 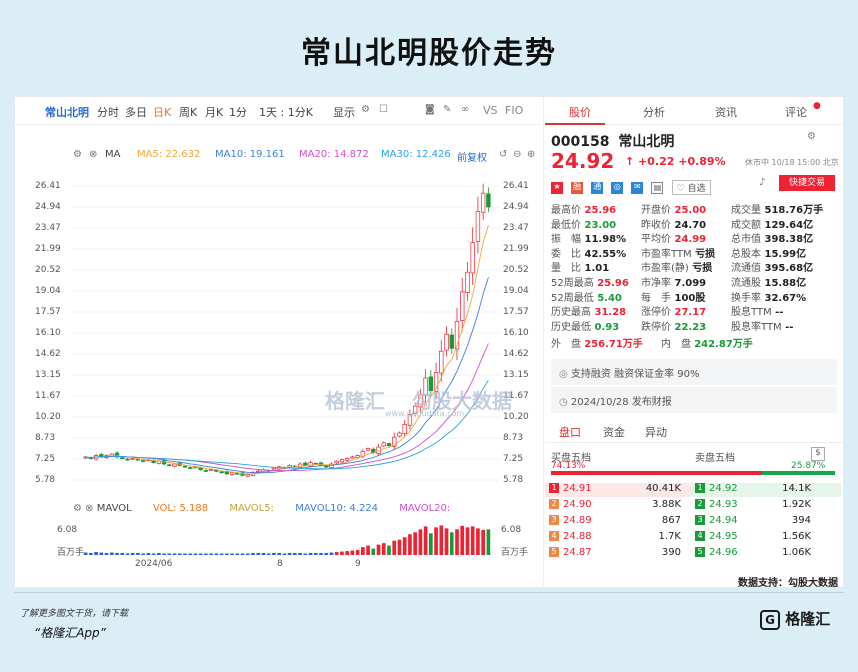 What do you see at coordinates (465, 109) in the screenshot?
I see `link-icon: ∞` at bounding box center [465, 109].